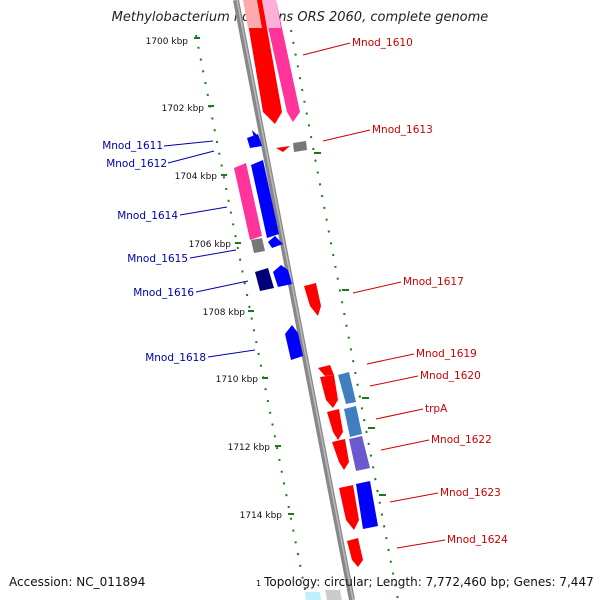  Describe the element at coordinates (333, 595) in the screenshot. I see `gene-partial-b` at that location.